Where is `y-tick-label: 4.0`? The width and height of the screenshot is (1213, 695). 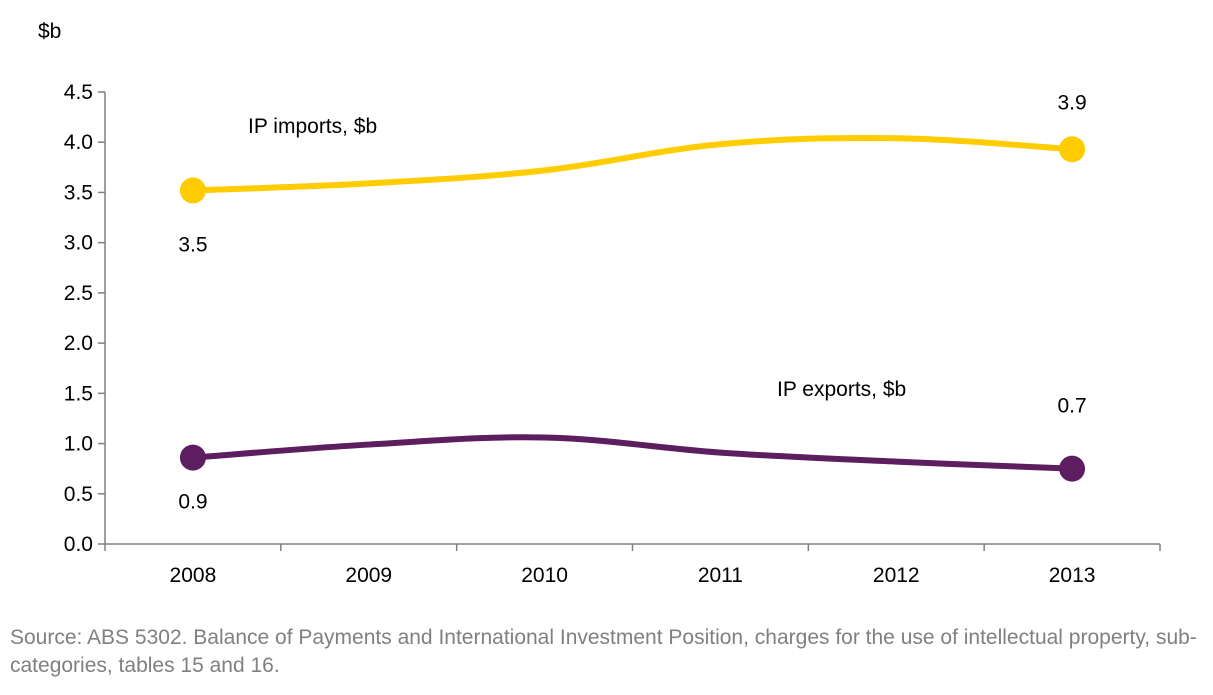 y-tick-label: 4.0 is located at coordinates (78, 142).